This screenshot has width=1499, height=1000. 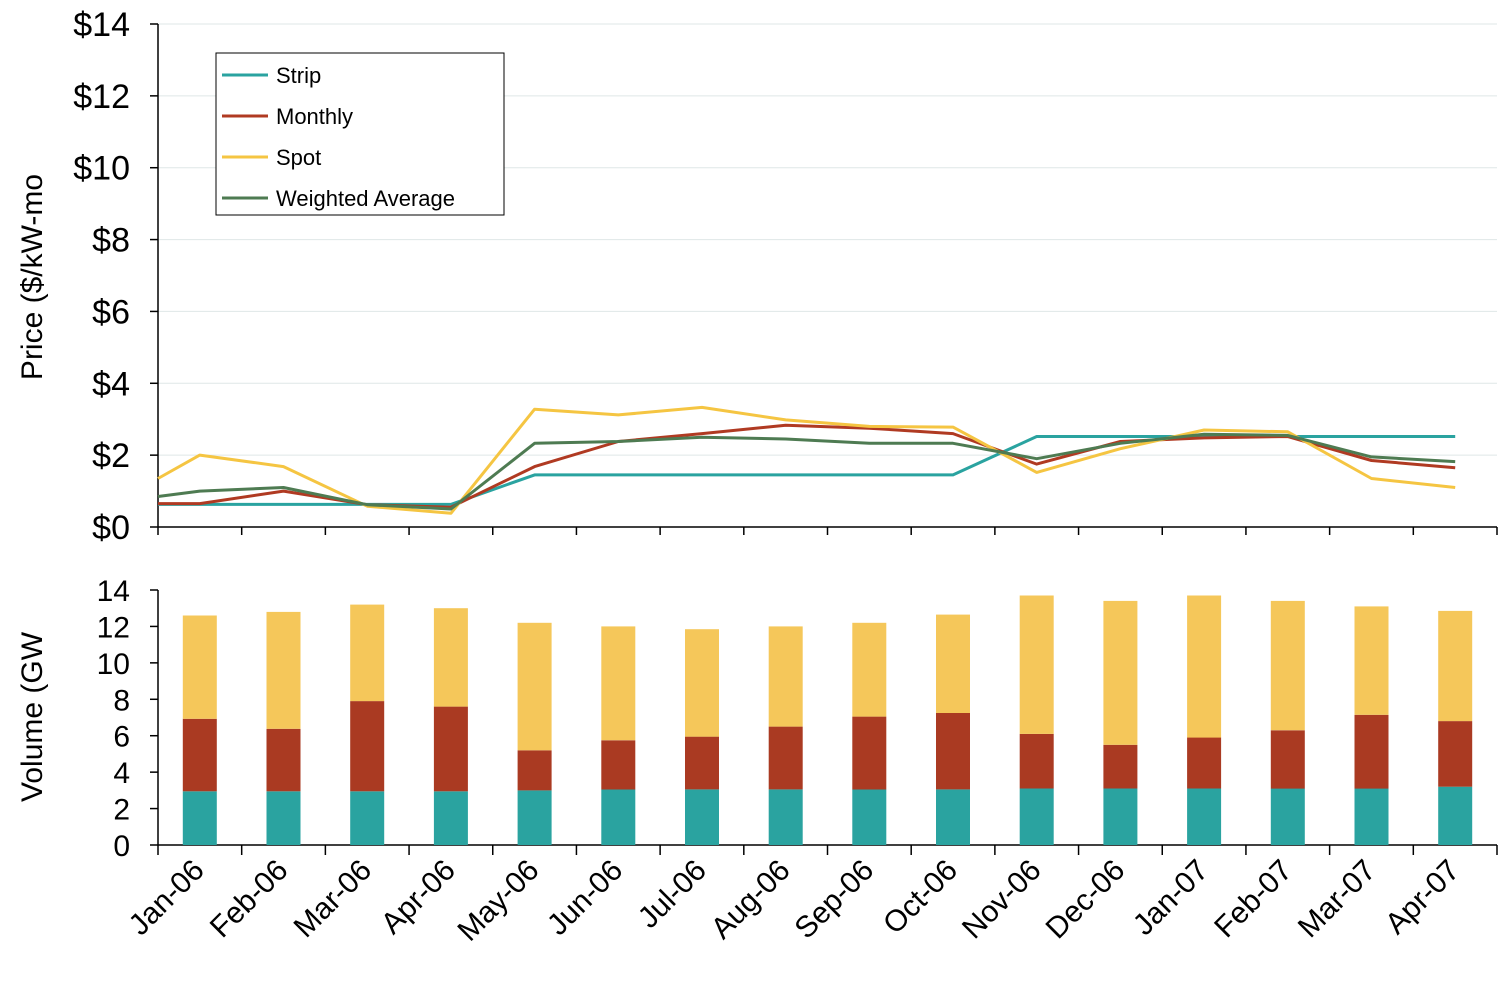 I want to click on series-line-weighted-average, so click(x=806, y=471).